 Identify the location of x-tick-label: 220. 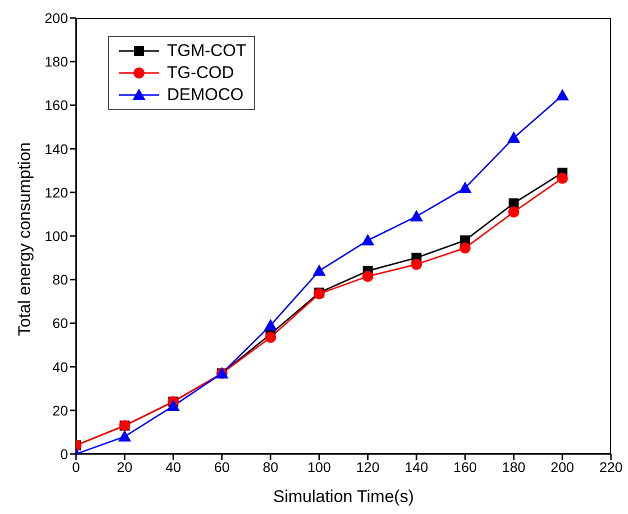
(611, 466).